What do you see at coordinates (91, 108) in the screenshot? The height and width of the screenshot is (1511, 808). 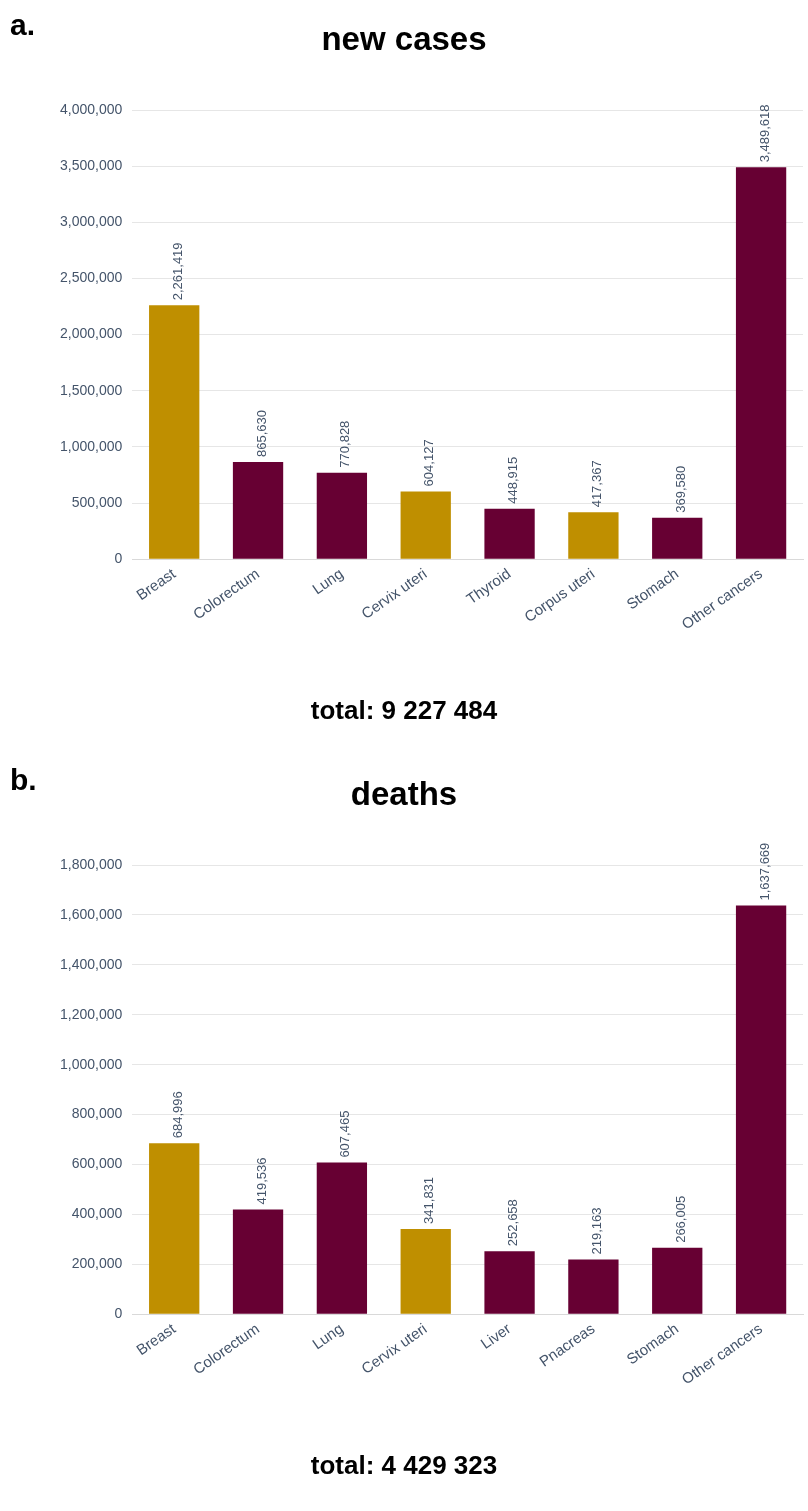 I see `y-tick-label: 4,000,000` at bounding box center [91, 108].